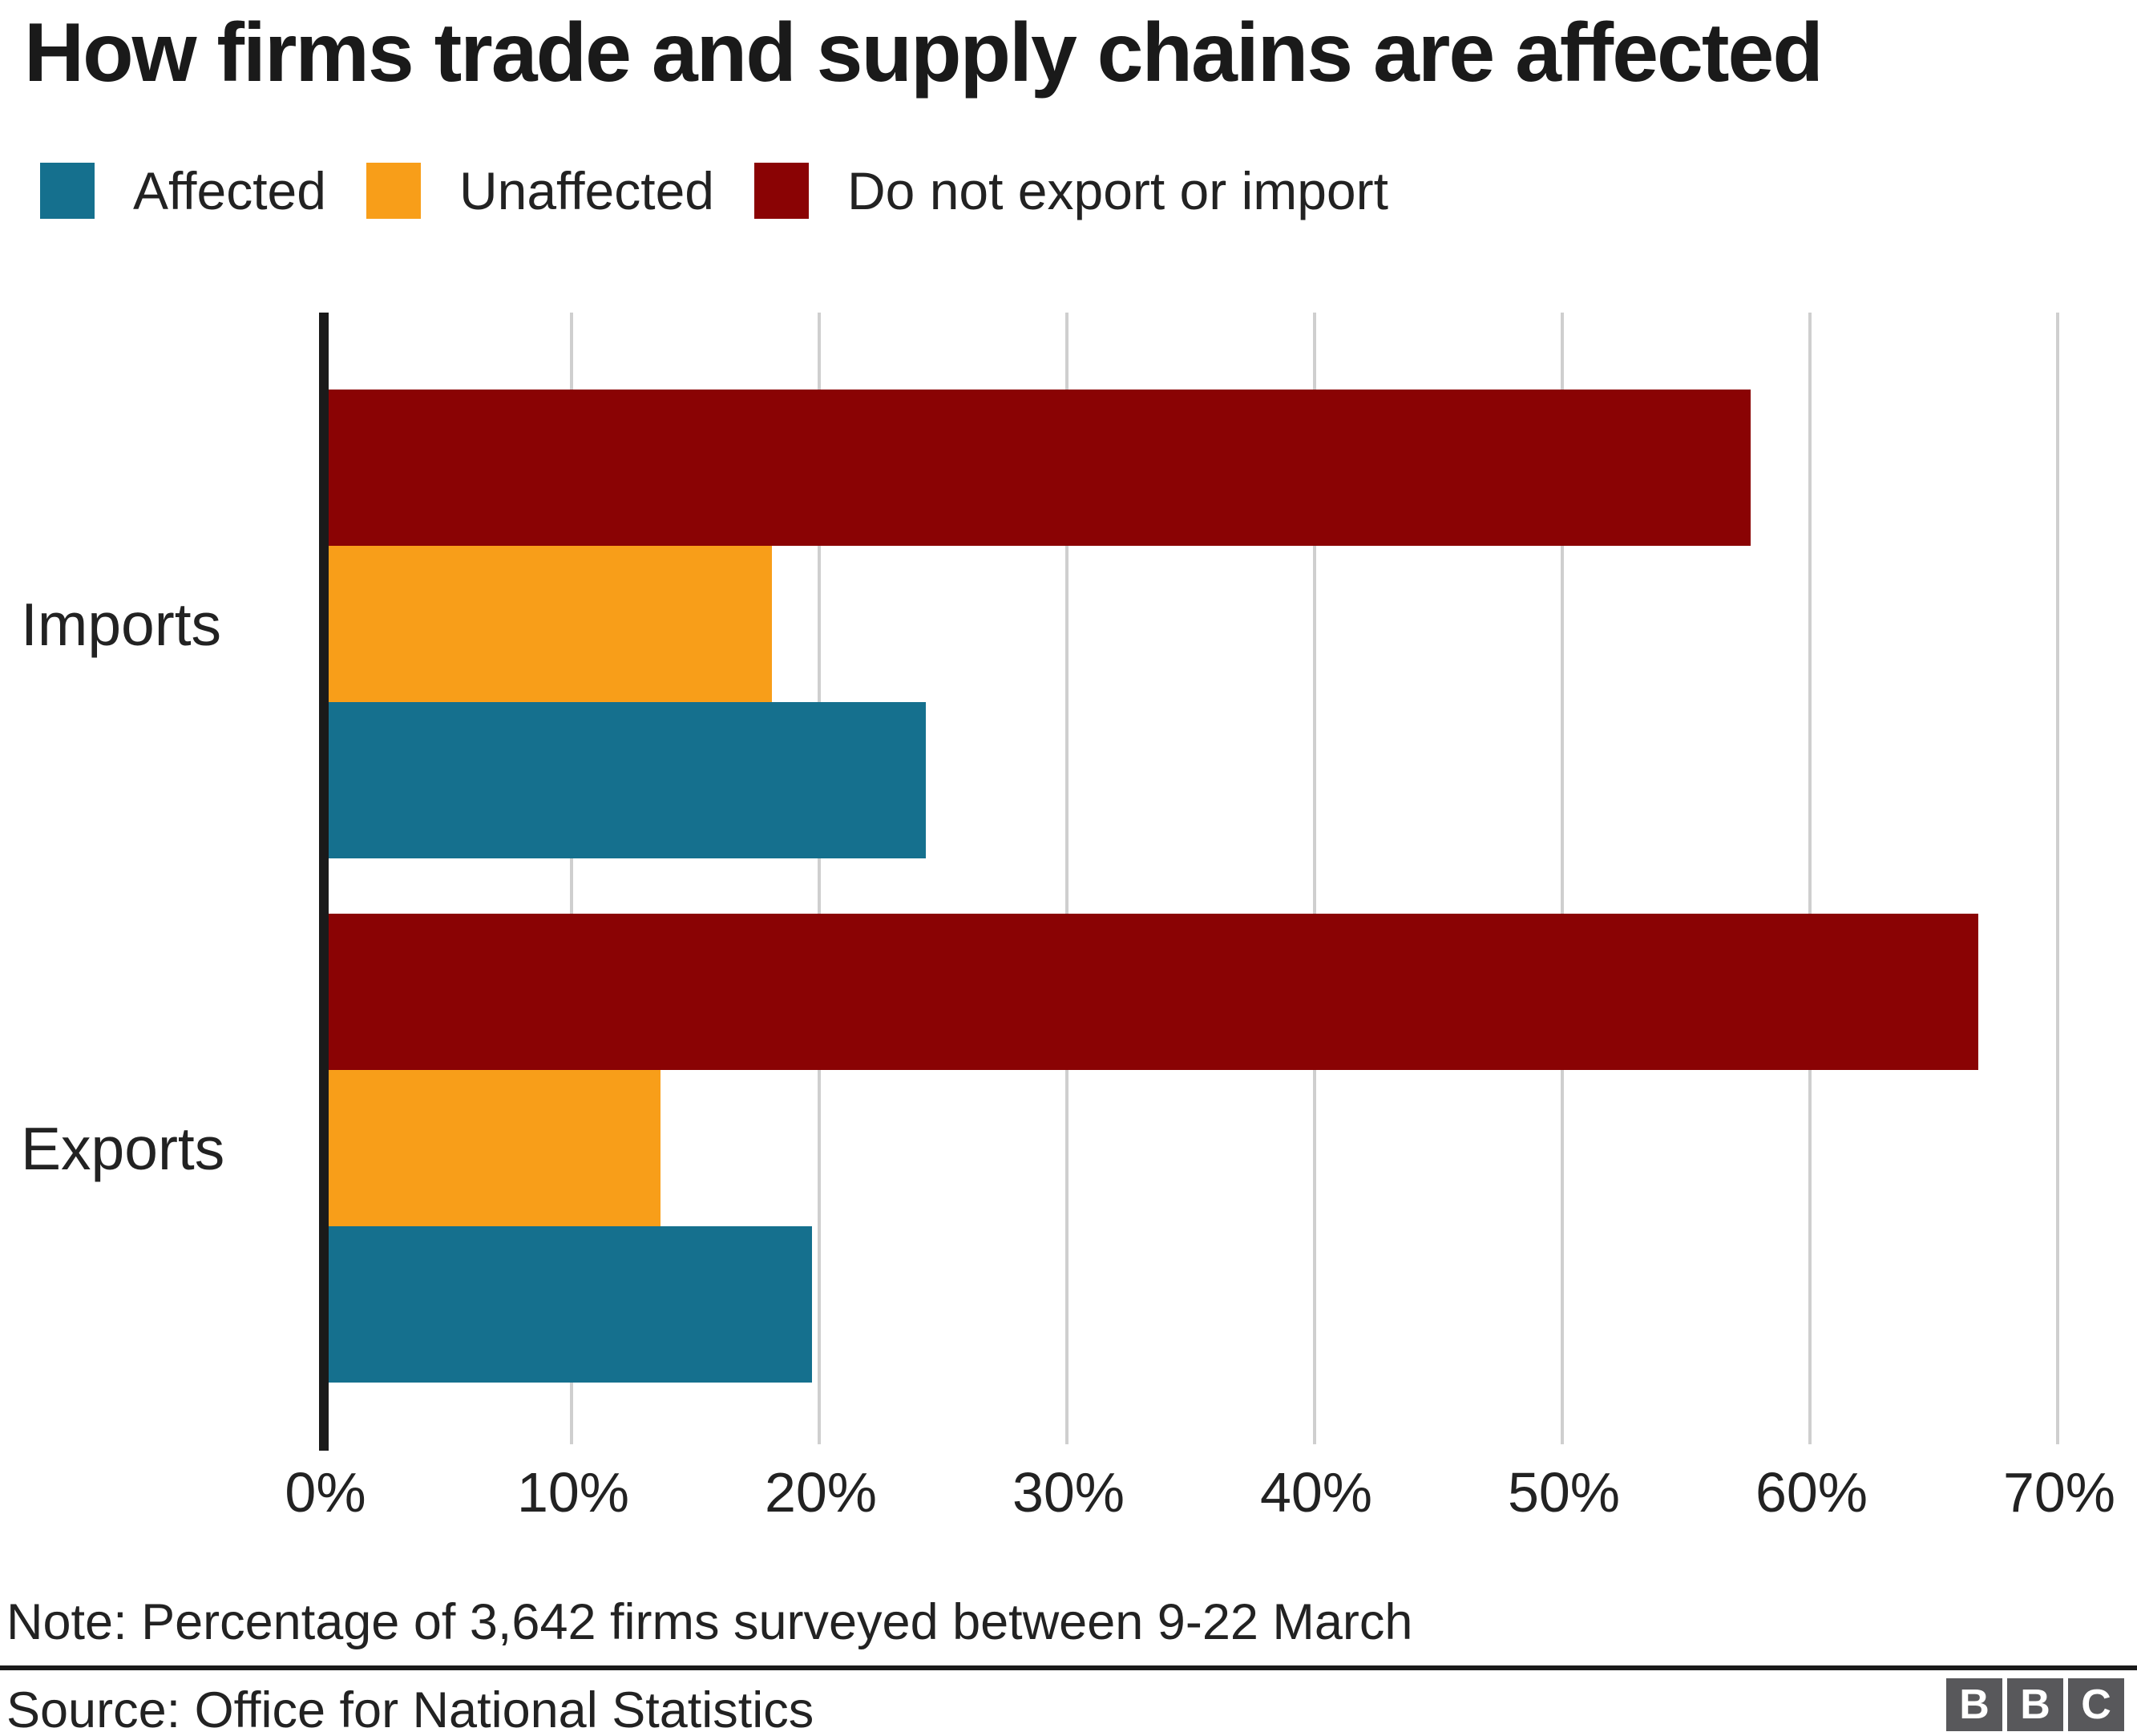 The image size is (2137, 1736). I want to click on footer-divider, so click(1068, 1667).